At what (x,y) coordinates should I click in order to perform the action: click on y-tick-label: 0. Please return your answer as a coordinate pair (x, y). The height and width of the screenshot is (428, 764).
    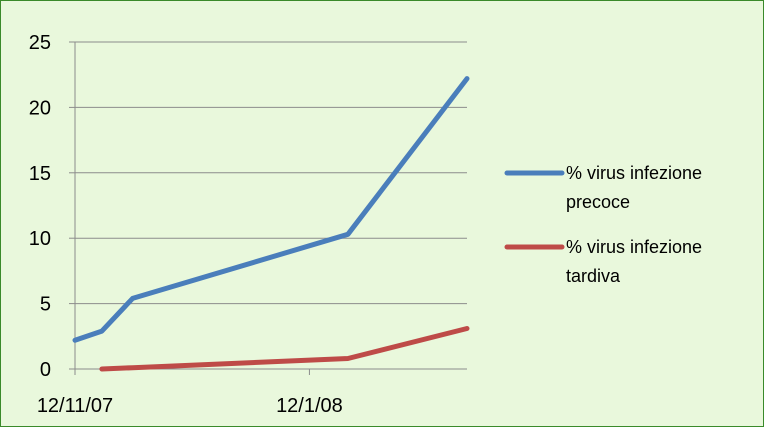
    Looking at the image, I should click on (45, 370).